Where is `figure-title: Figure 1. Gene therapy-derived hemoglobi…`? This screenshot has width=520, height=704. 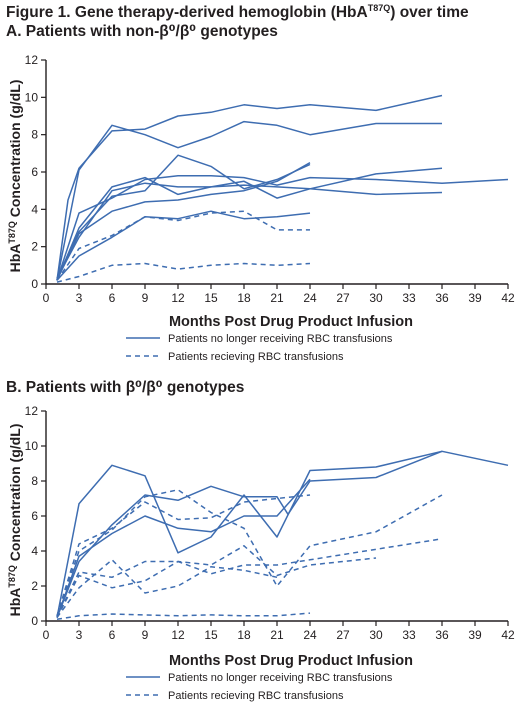
figure-title: Figure 1. Gene therapy-derived hemoglobi… is located at coordinates (237, 12).